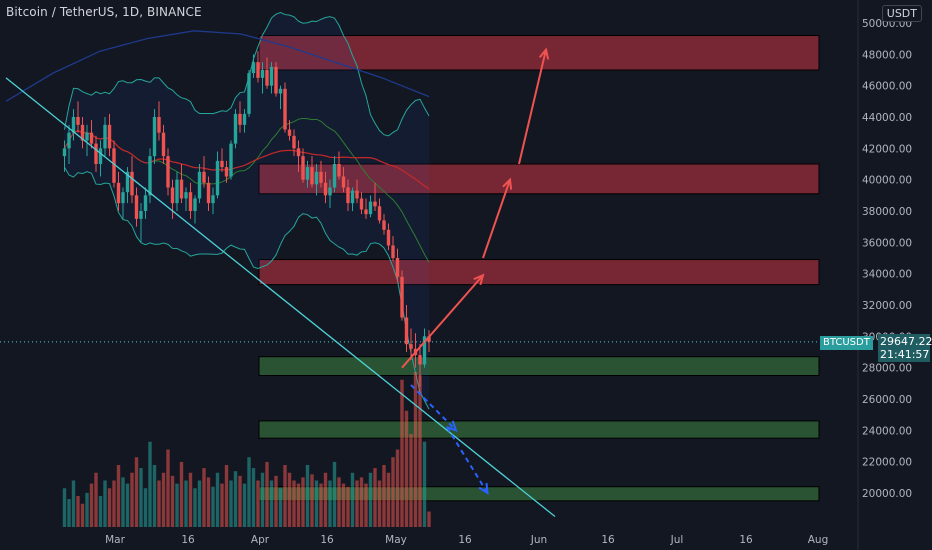  I want to click on price-tick-label: 40000.00, so click(887, 181).